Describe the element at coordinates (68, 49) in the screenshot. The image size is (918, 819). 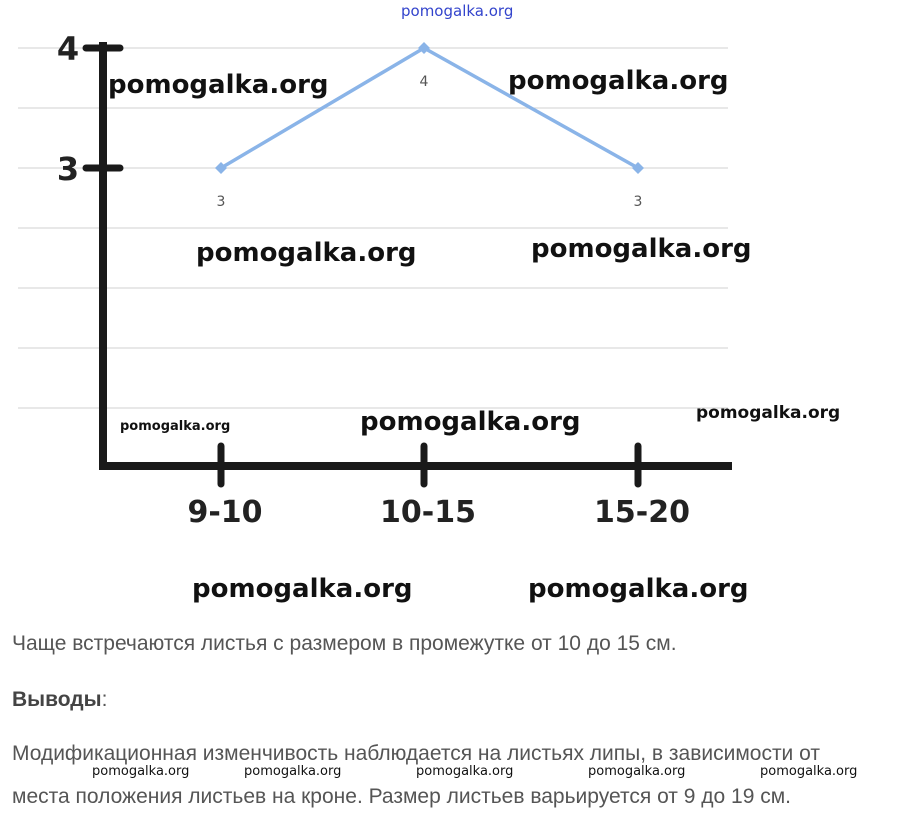
I see `y-tick-label: 4` at that location.